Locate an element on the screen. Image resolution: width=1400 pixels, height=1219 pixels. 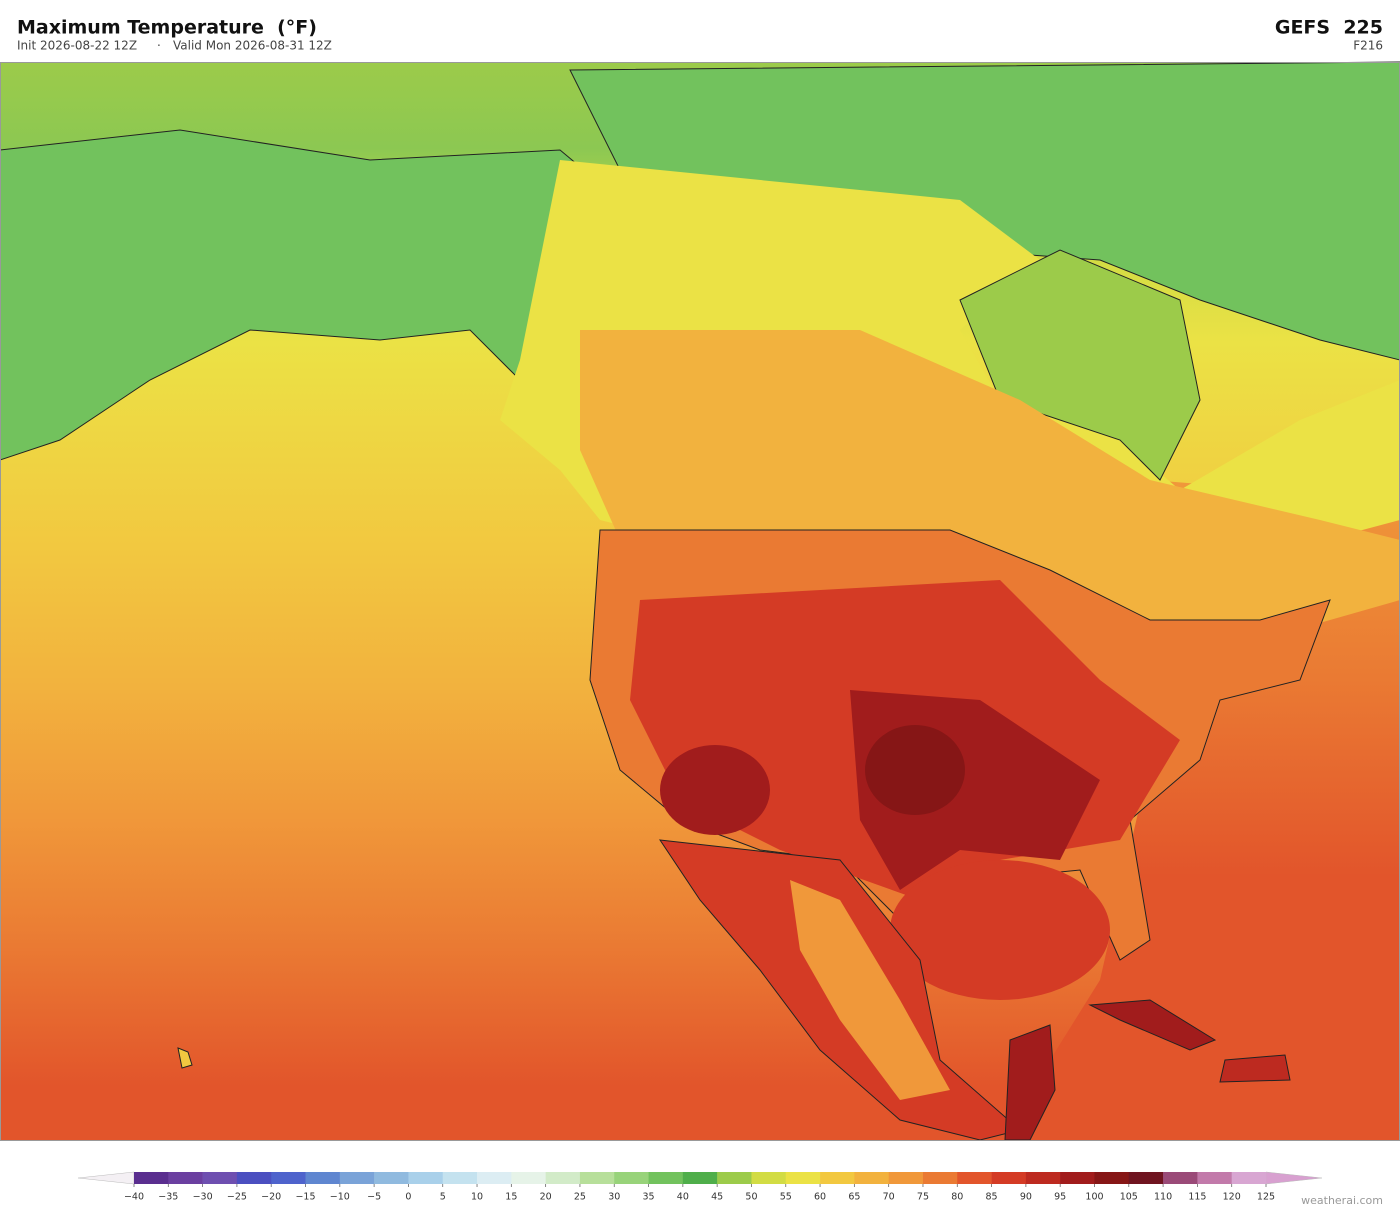
colorbar-tick-label: 25 is located at coordinates (580, 1197).